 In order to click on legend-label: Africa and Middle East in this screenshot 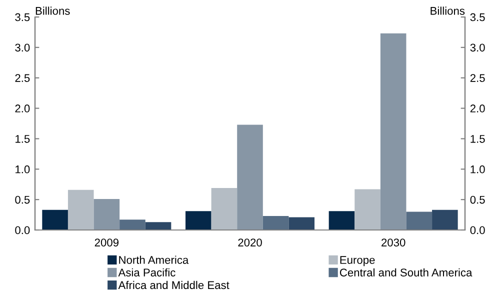, I will do `click(174, 285)`.